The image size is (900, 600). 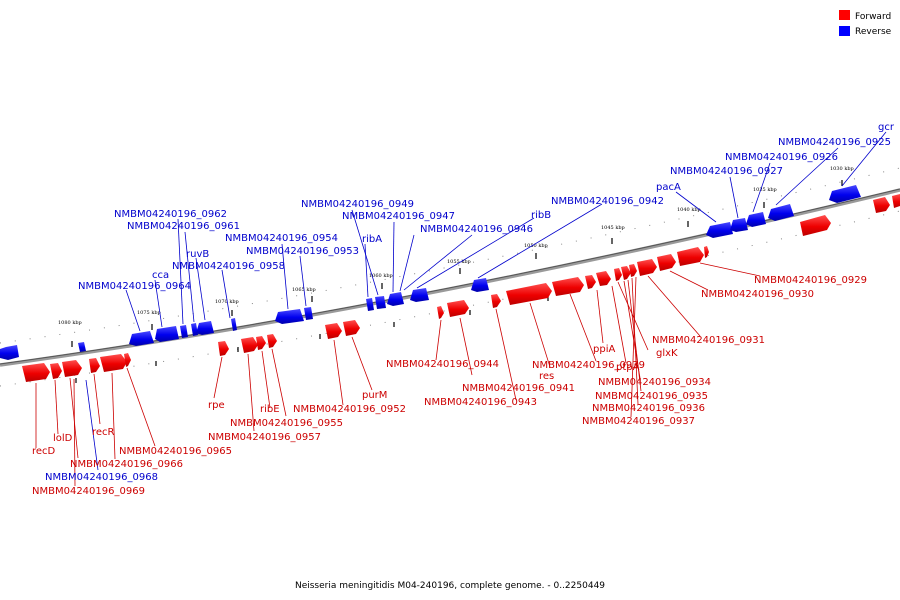 What do you see at coordinates (70, 323) in the screenshot?
I see `tick-label: 1080 kbp` at bounding box center [70, 323].